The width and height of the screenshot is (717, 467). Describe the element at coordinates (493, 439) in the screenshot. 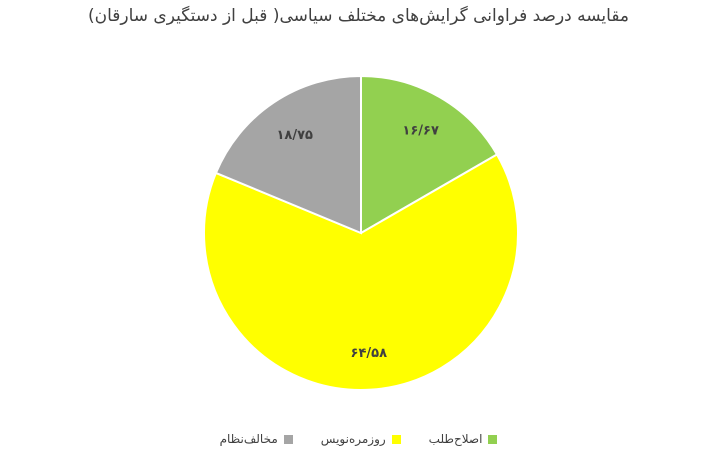

I see `legend-swatch-reformist` at that location.